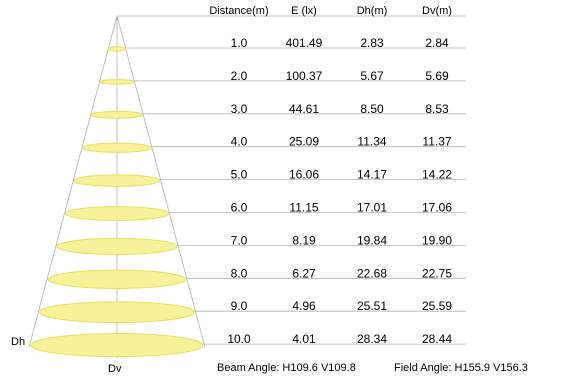 The width and height of the screenshot is (566, 379). What do you see at coordinates (372, 208) in the screenshot?
I see `cell-dh: 17.01` at bounding box center [372, 208].